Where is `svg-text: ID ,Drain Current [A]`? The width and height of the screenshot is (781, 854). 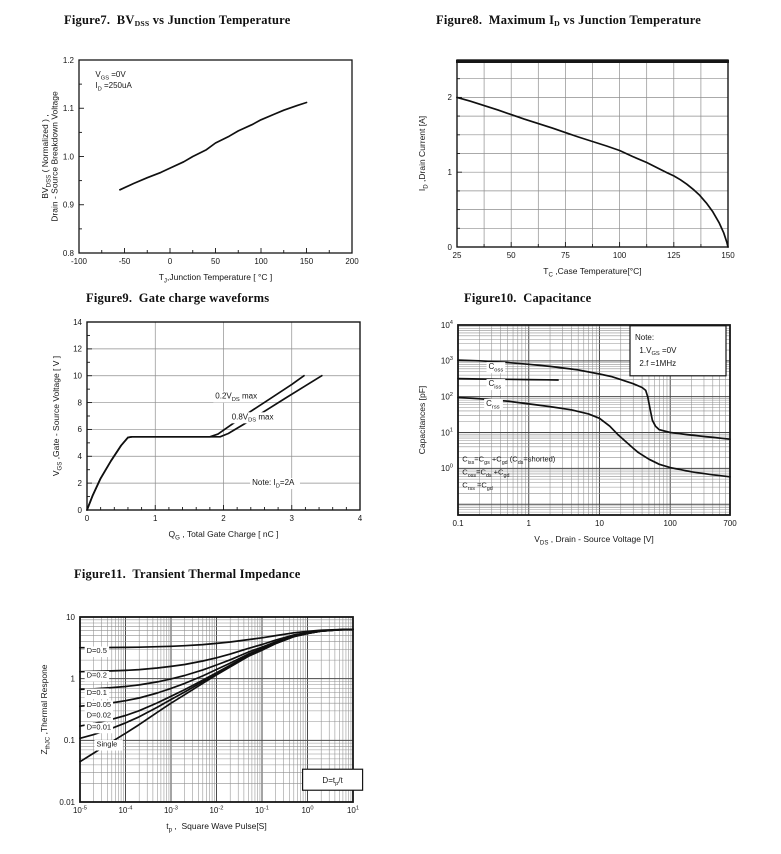
svg-text: ID ,Drain Current [A] is located at coordinates (423, 153).